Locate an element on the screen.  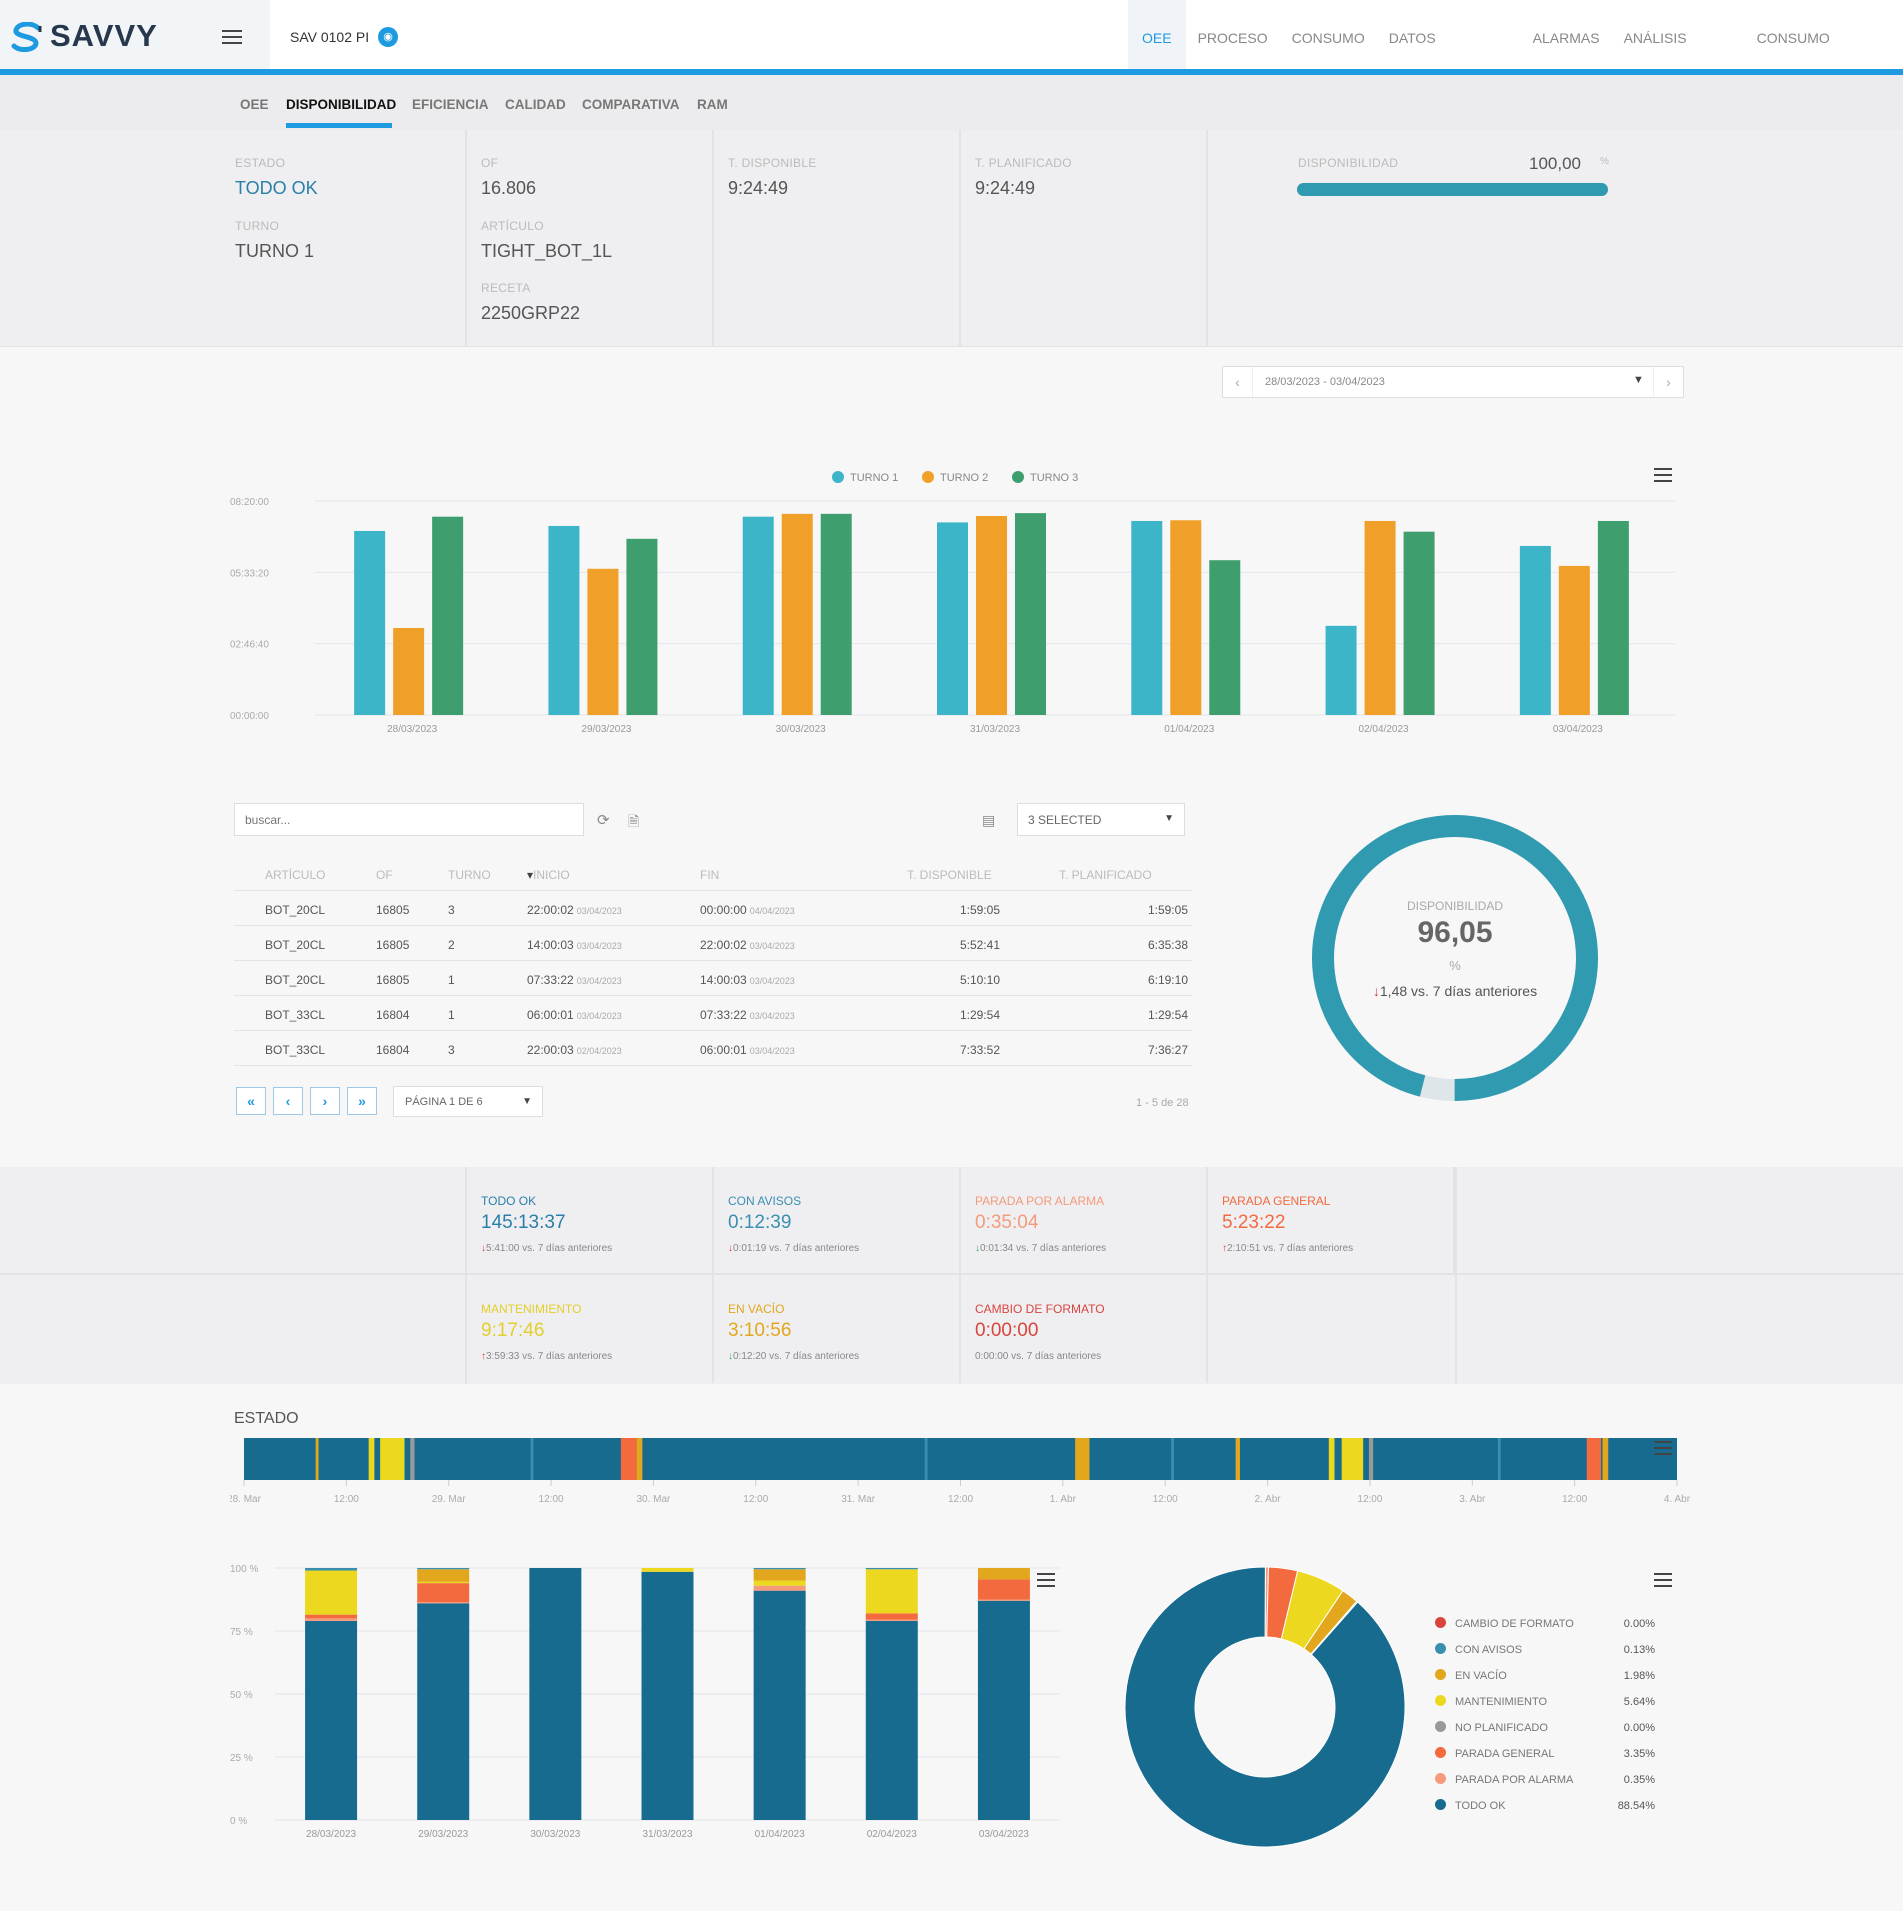
legend-item: PARADA POR ALARMA 0.35% is located at coordinates (1545, 1781).